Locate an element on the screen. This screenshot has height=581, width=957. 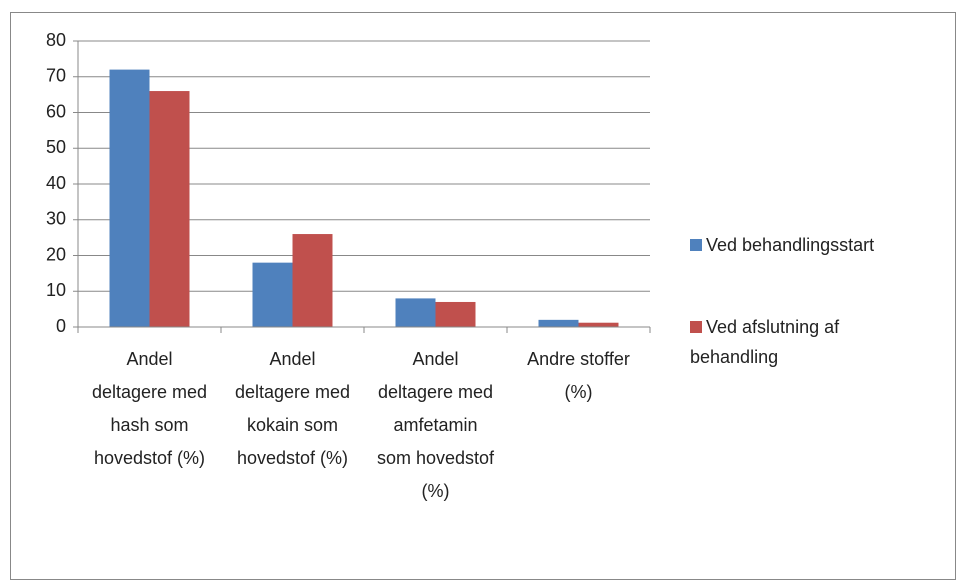
y-tick-label: 30 is located at coordinates (56, 219).